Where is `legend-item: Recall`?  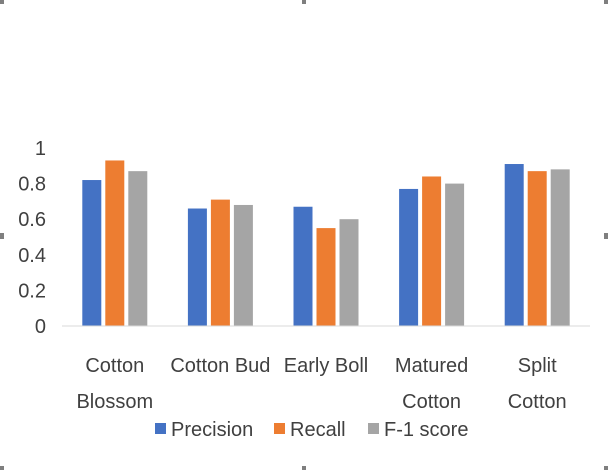
legend-item: Recall is located at coordinates (310, 430).